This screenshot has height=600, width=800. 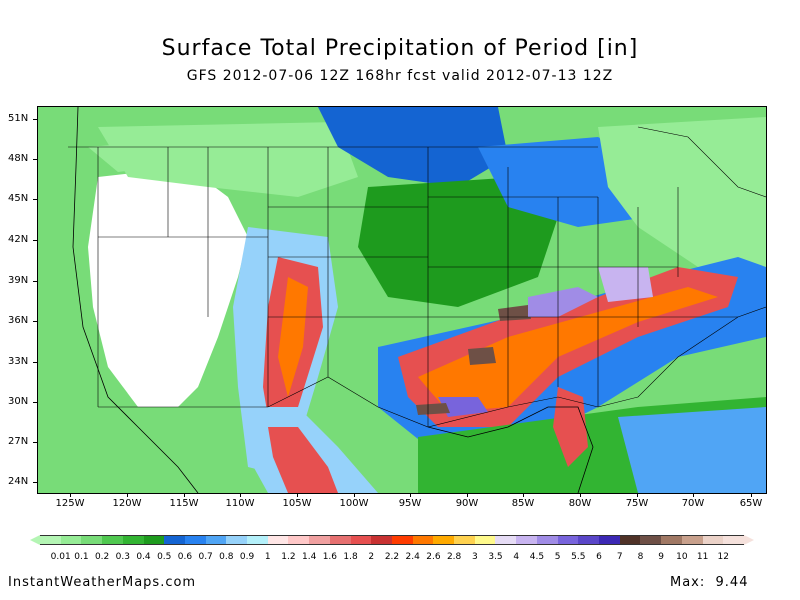 I want to click on colorbar-label: 0.1, so click(x=81, y=557).